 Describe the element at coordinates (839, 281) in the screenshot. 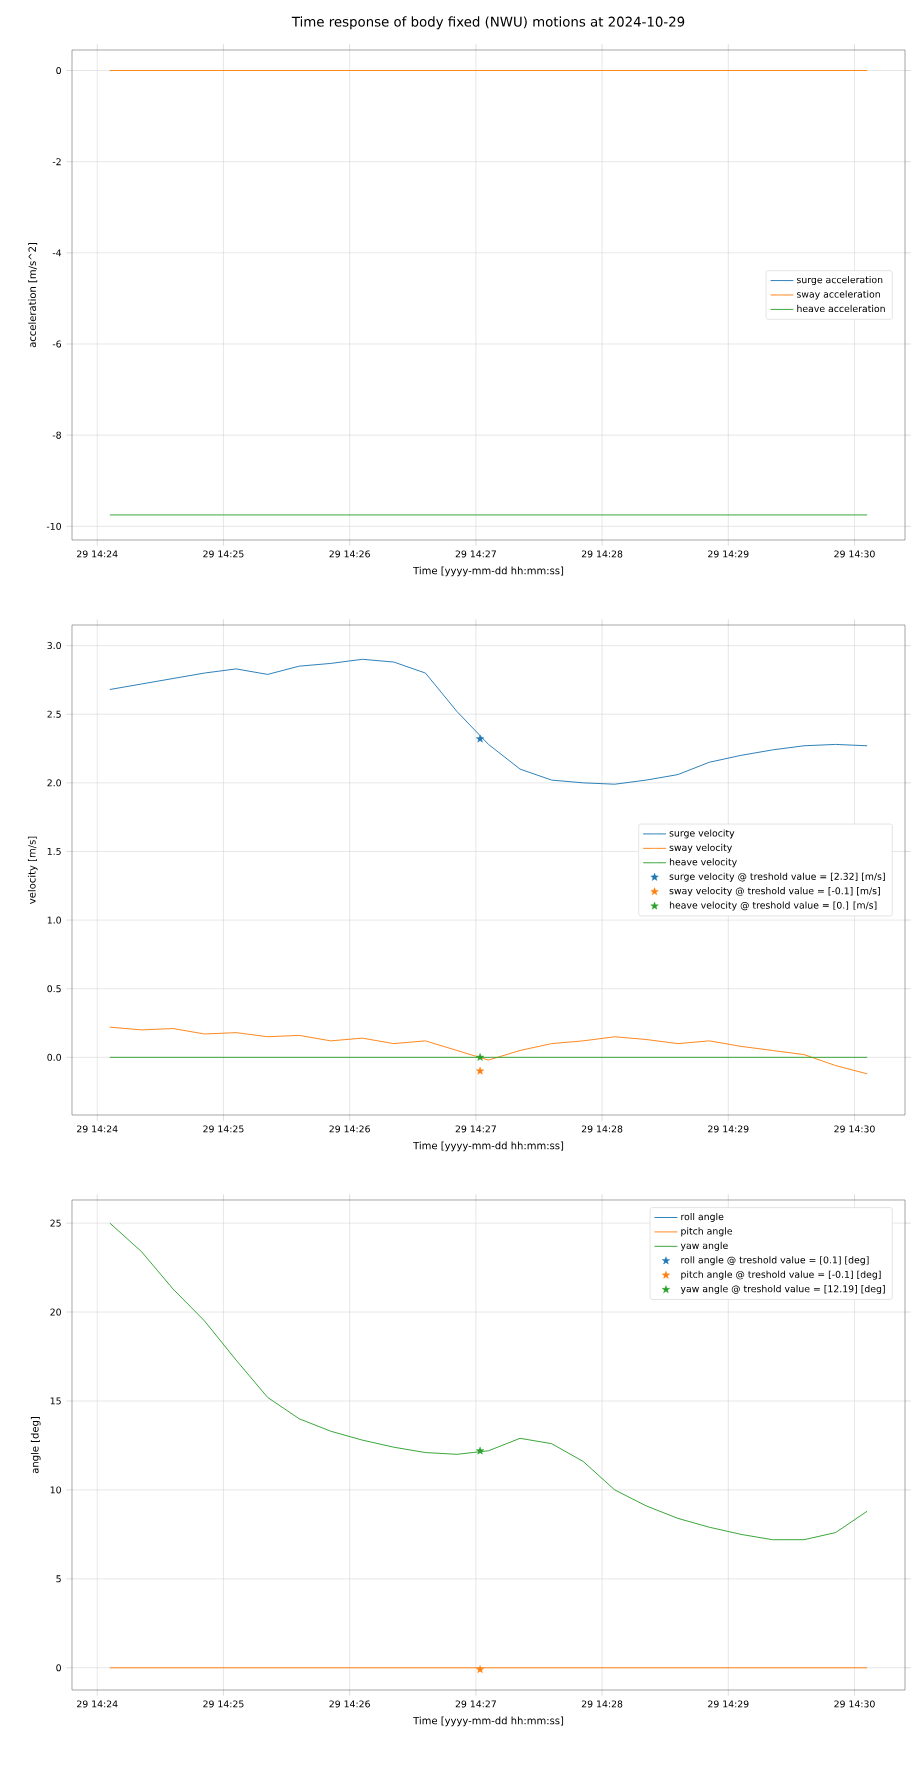

I see `legend-label: surge acceleration` at that location.